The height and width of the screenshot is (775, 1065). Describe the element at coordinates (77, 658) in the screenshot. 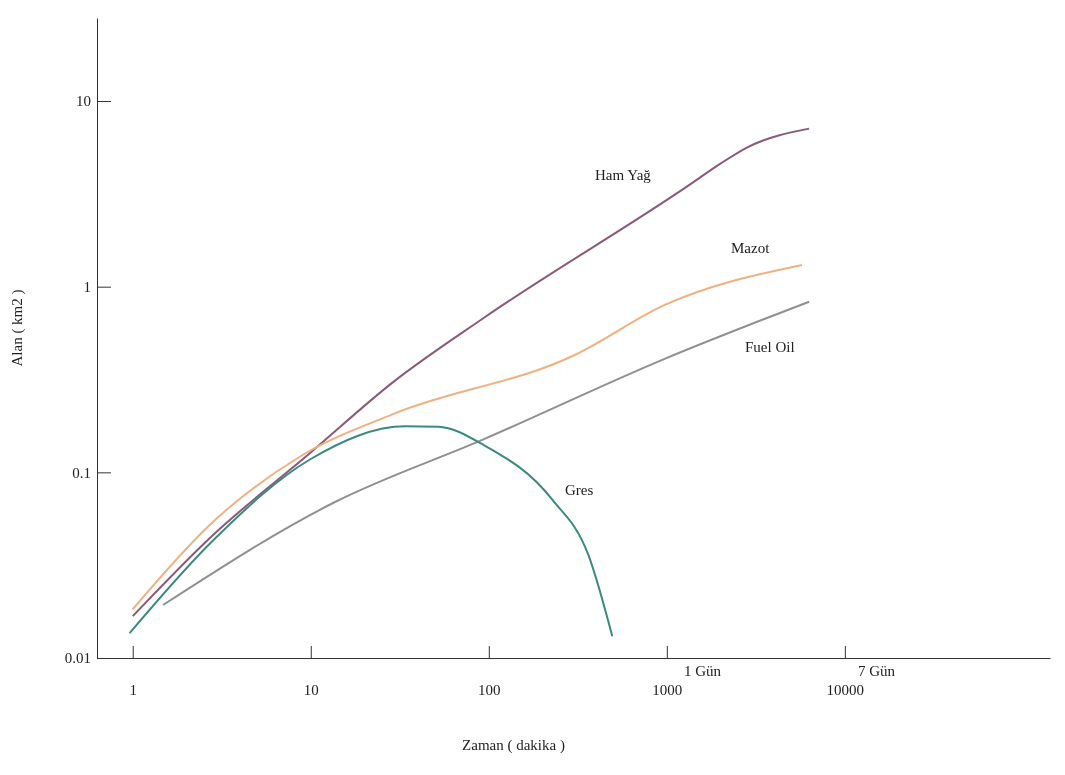

I see `y-tick-label: 0.01` at that location.